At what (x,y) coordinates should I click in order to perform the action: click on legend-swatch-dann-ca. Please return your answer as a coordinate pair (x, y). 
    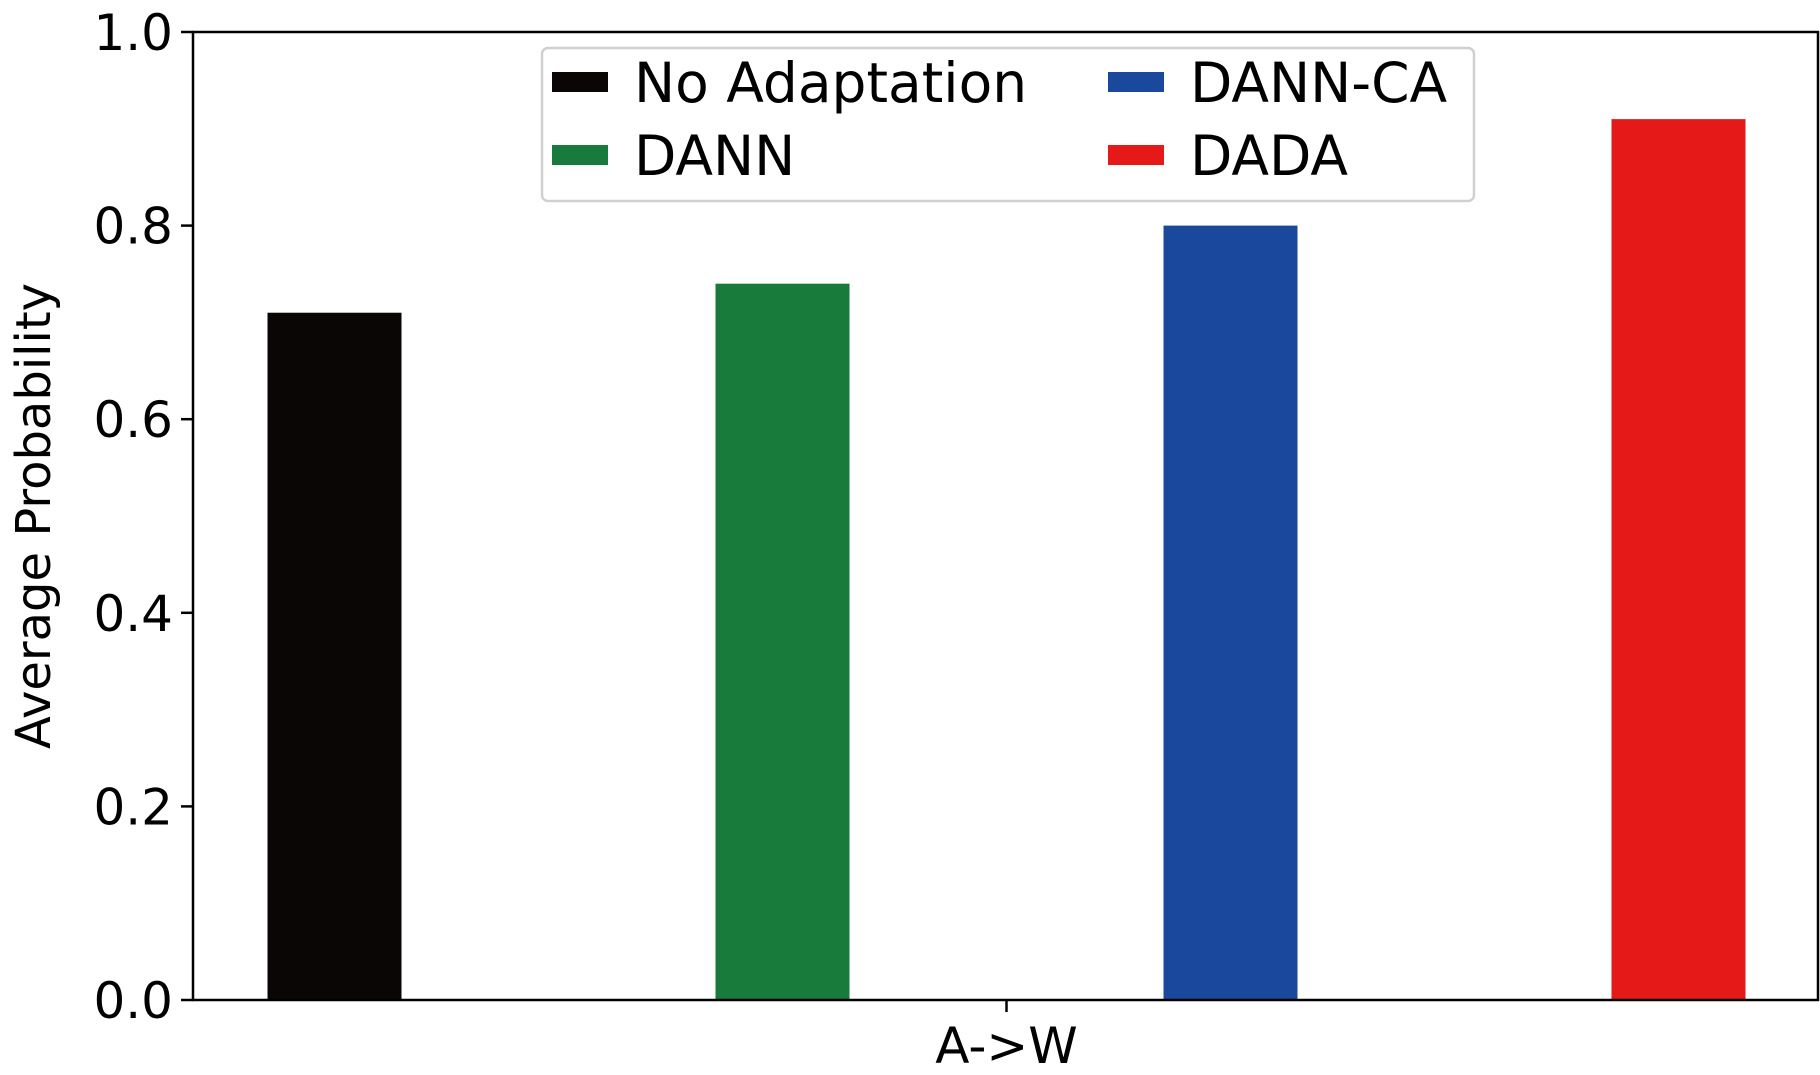
    Looking at the image, I should click on (1136, 82).